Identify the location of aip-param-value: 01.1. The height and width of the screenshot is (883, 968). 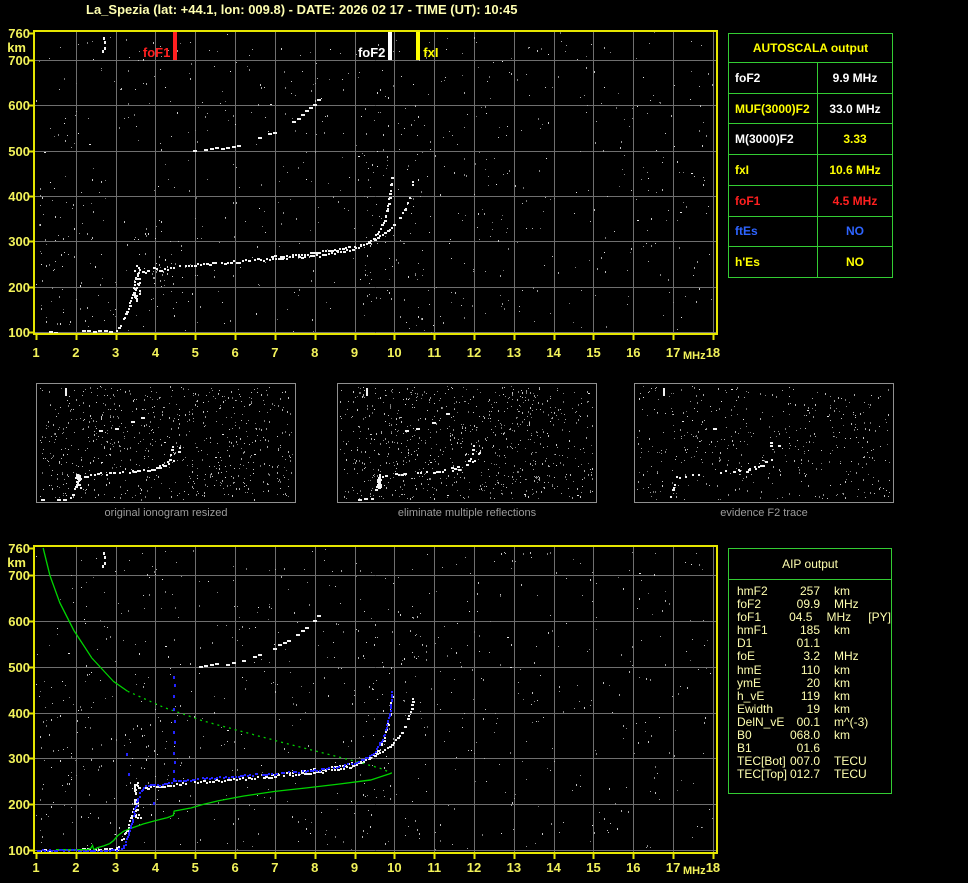
(808, 643).